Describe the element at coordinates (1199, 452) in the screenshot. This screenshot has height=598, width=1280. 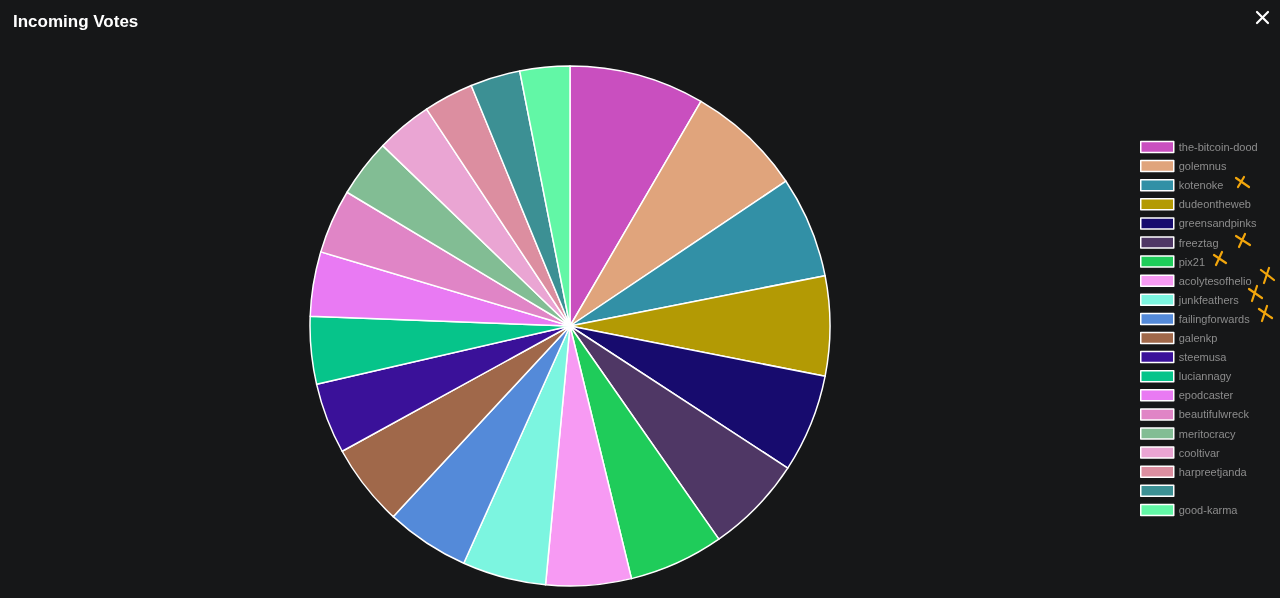
I see `legend-label: cooltivar` at that location.